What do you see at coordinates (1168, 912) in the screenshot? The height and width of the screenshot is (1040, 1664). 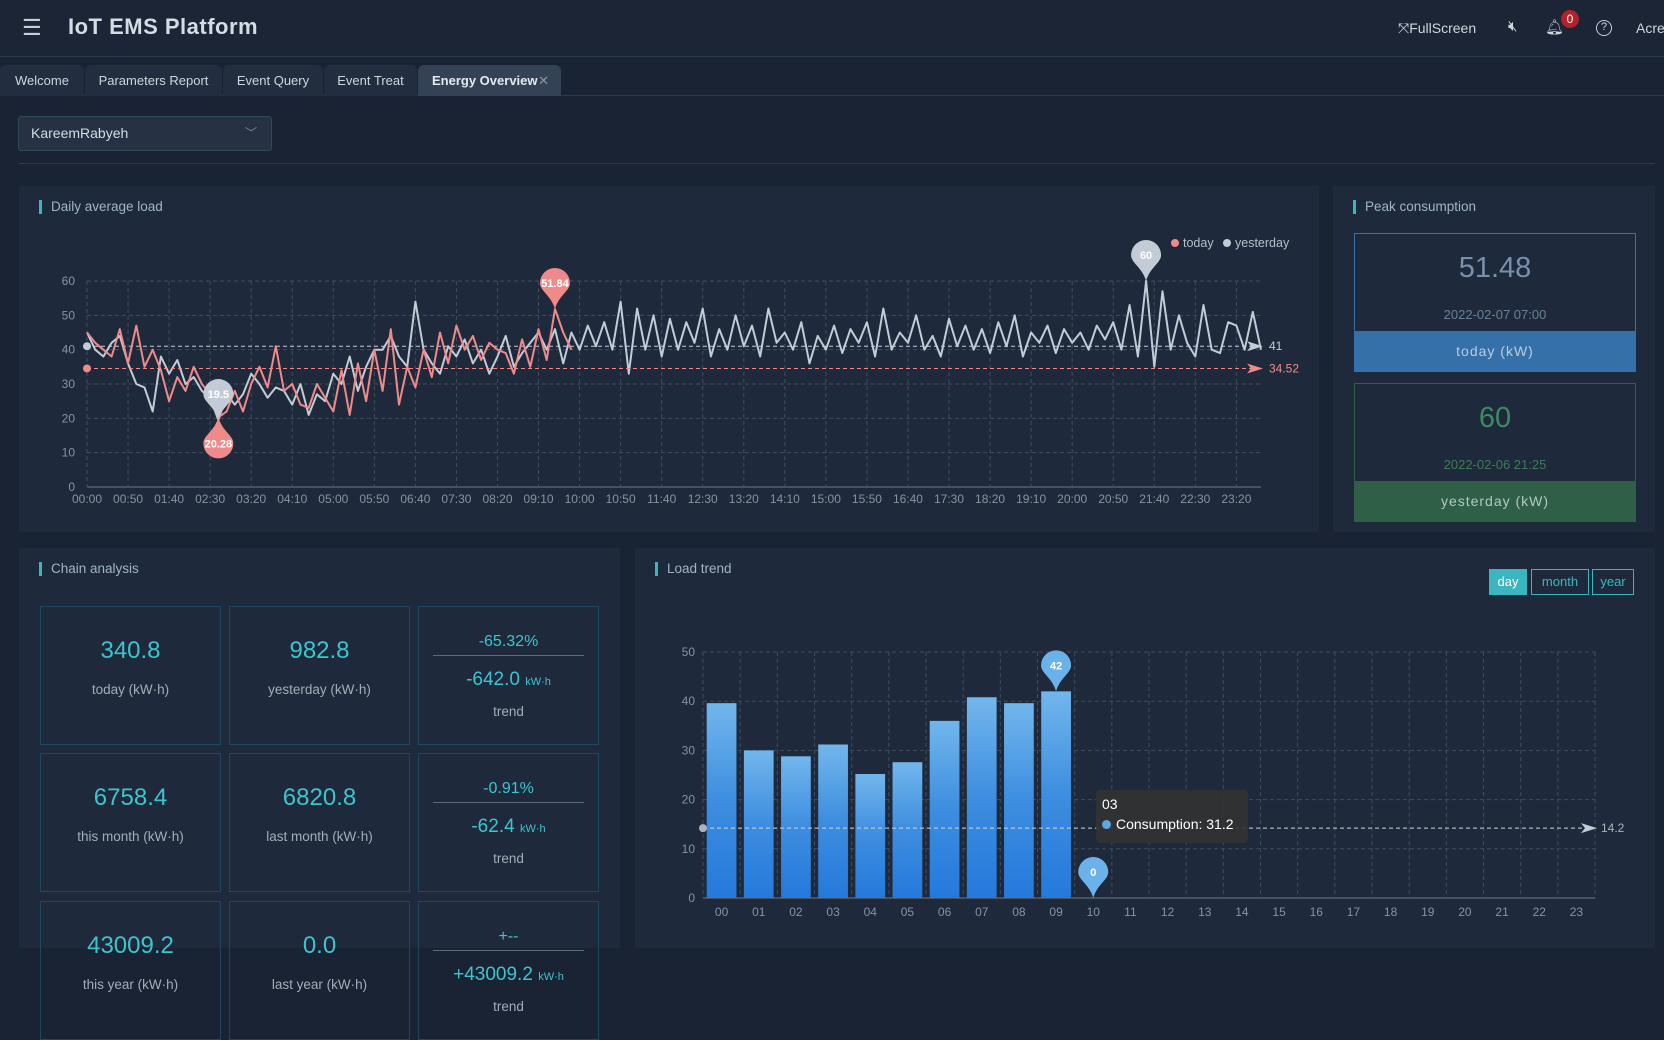 I see `x-tick-label: 12` at bounding box center [1168, 912].